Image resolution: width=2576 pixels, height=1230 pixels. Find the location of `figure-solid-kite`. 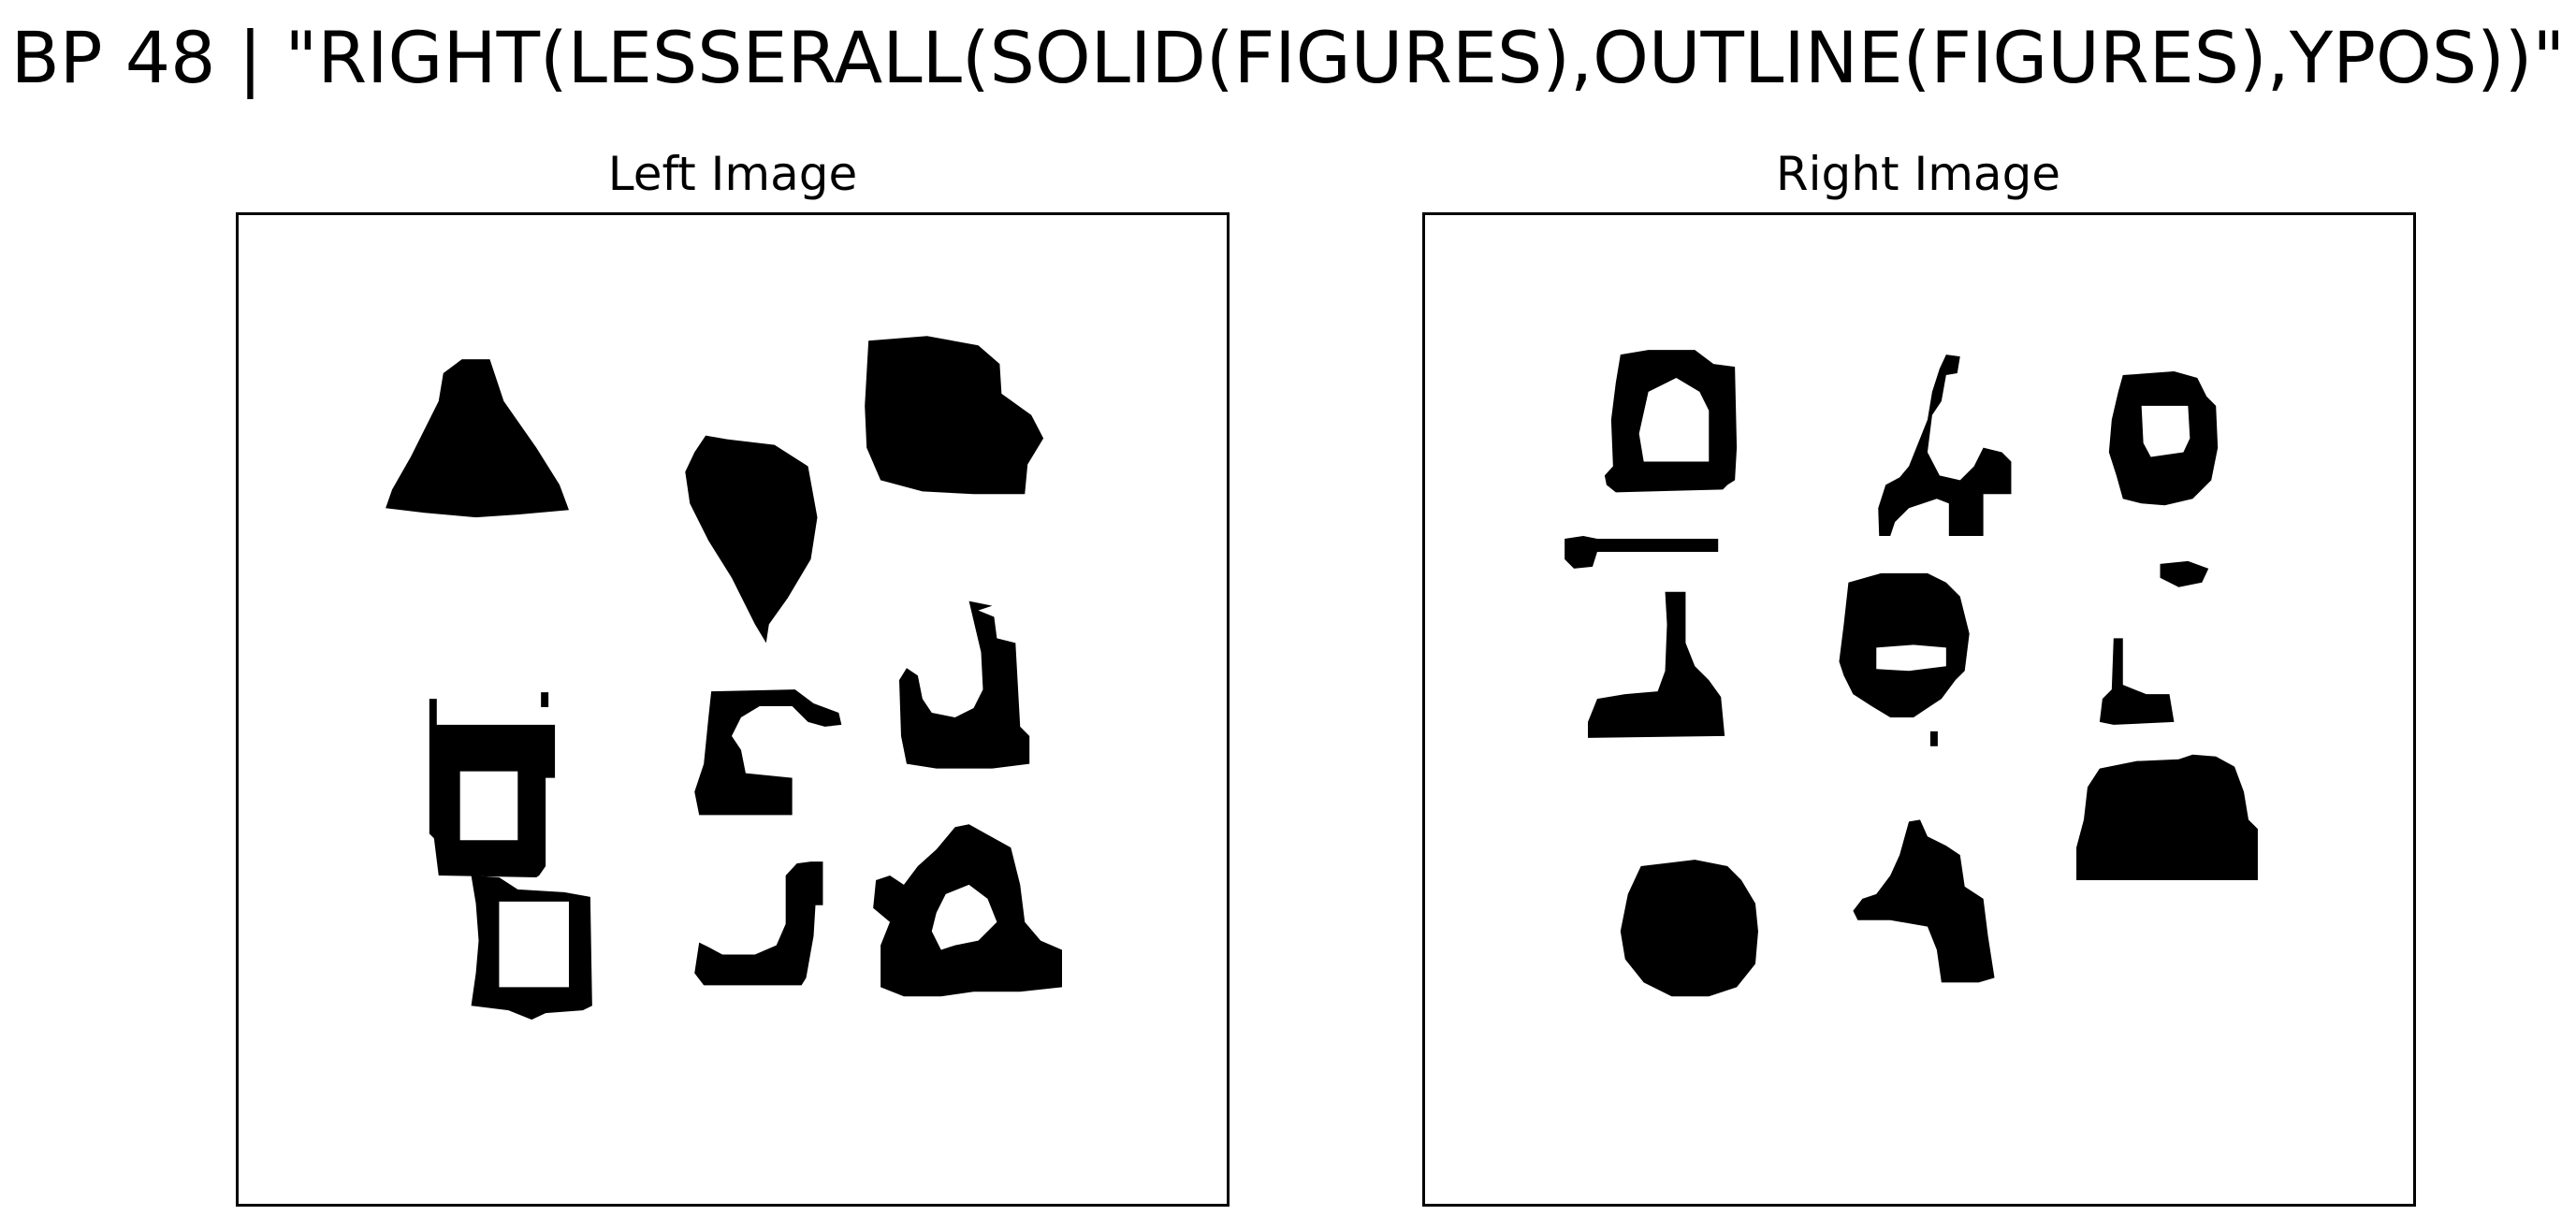

figure-solid-kite is located at coordinates (751, 539).